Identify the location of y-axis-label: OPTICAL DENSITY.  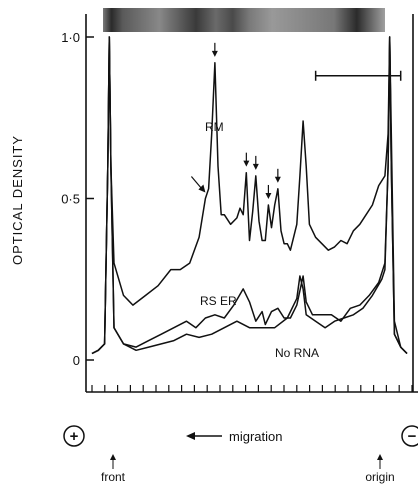
(17, 200).